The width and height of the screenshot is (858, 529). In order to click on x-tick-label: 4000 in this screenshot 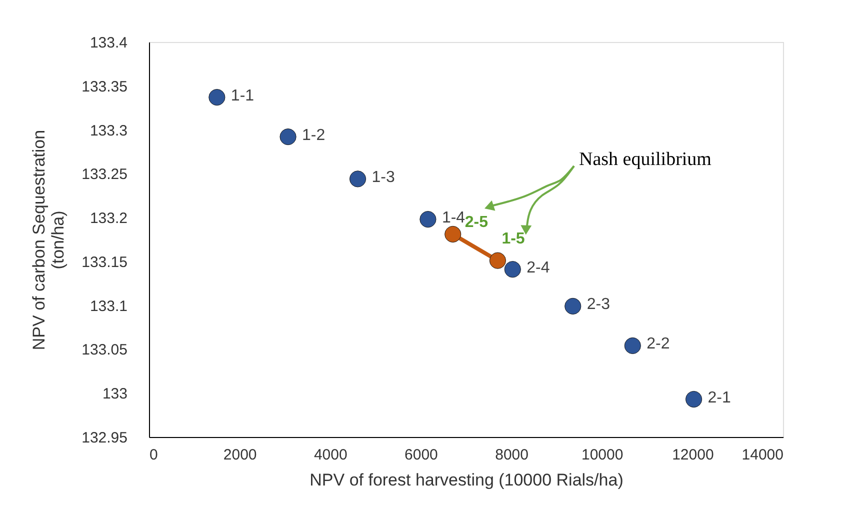, I will do `click(331, 455)`.